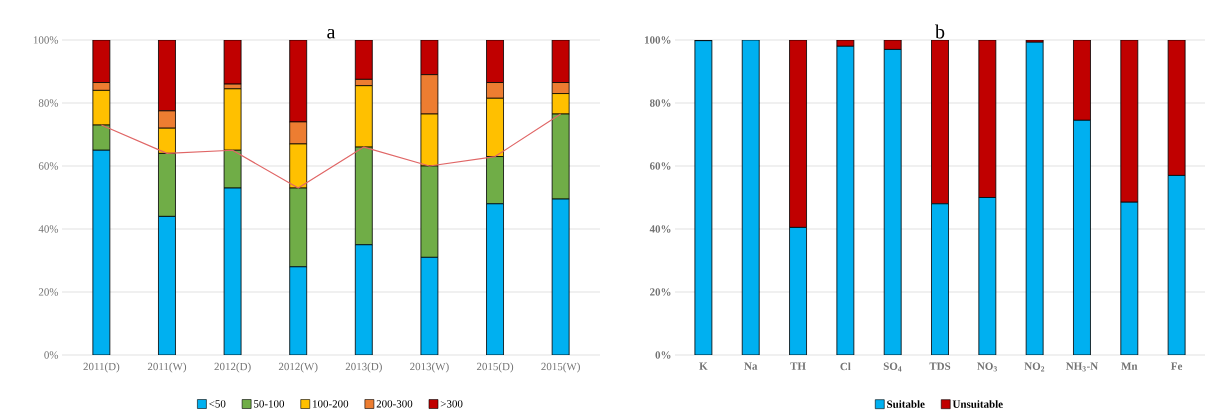 This screenshot has height=417, width=1213. What do you see at coordinates (751, 366) in the screenshot?
I see `x-tick-label: Na` at bounding box center [751, 366].